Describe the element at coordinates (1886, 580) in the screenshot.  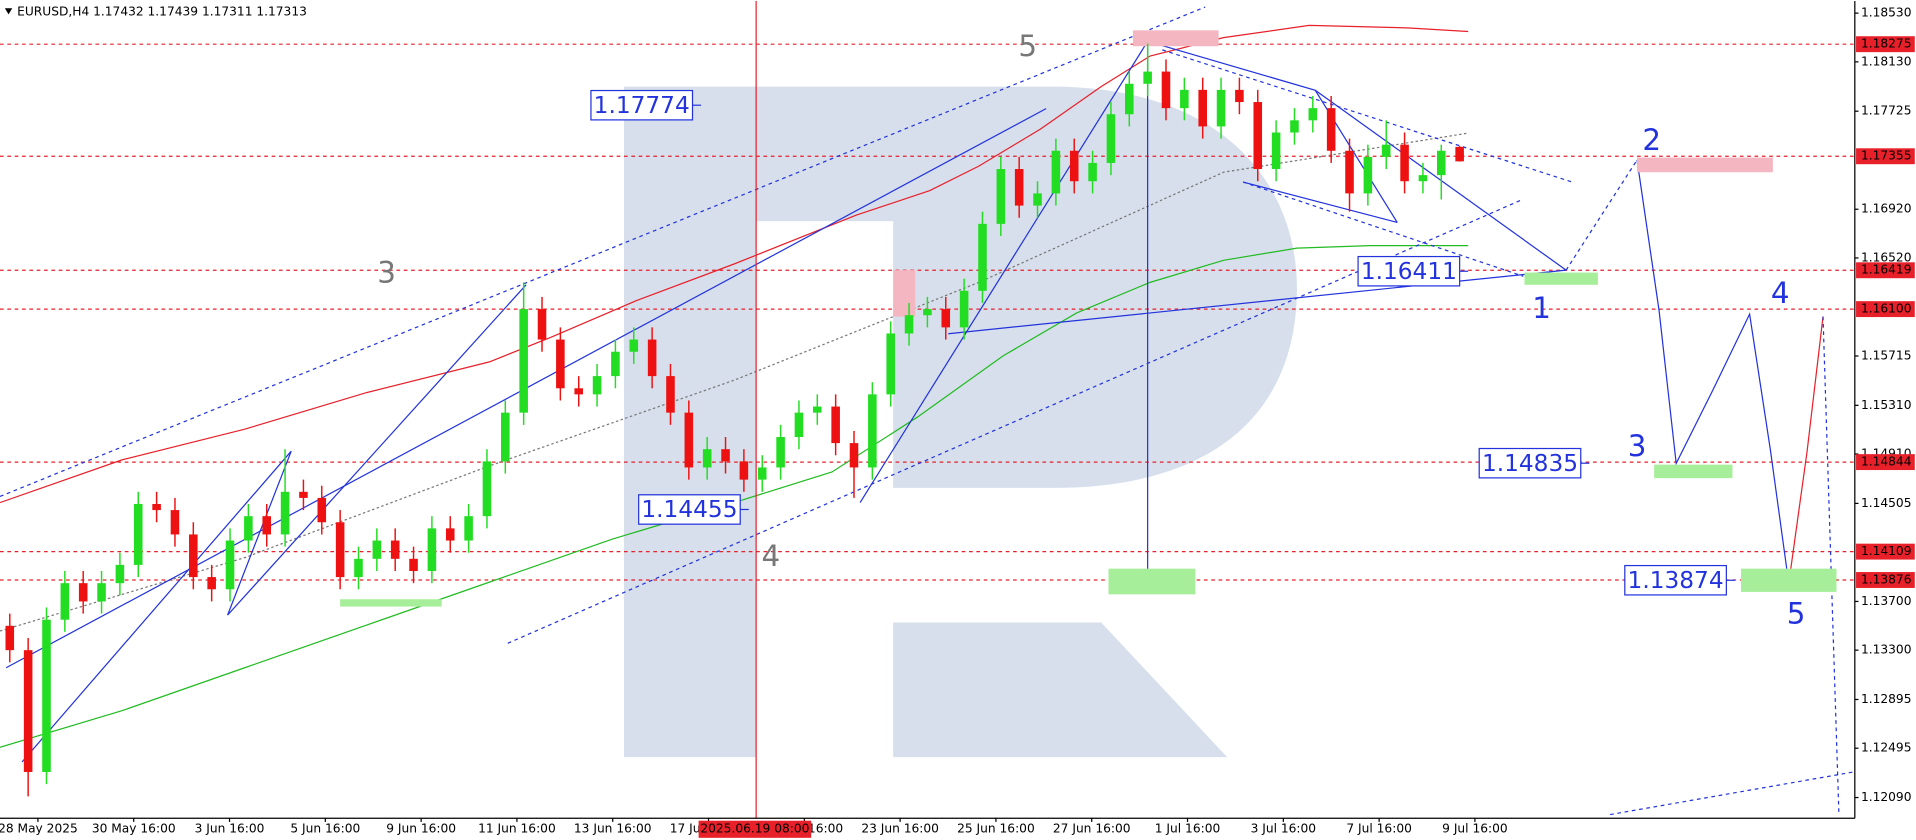
I see `level-label: 1.13876` at that location.